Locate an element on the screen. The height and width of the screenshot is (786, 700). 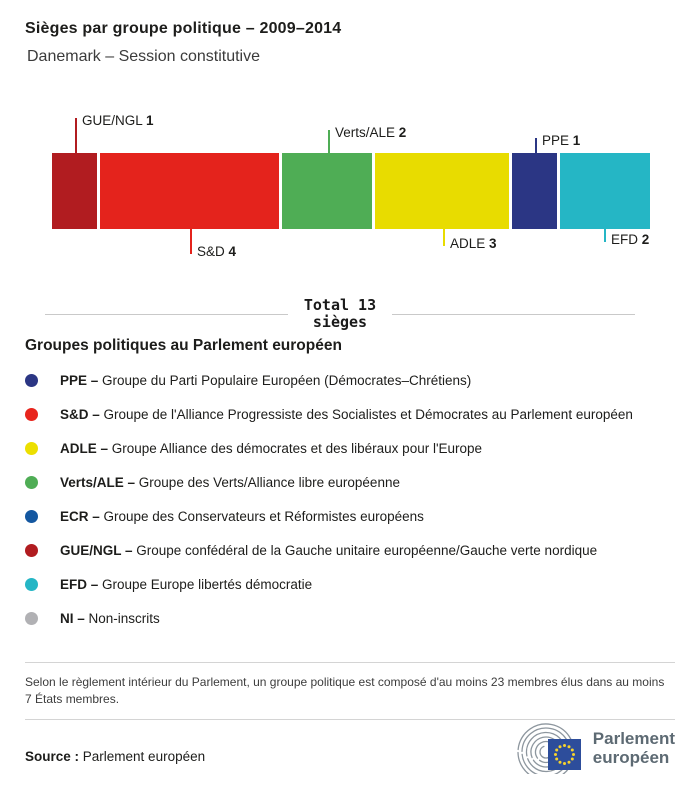
callout-label-verts-ale: Verts/ALE 2 is located at coordinates (370, 132).